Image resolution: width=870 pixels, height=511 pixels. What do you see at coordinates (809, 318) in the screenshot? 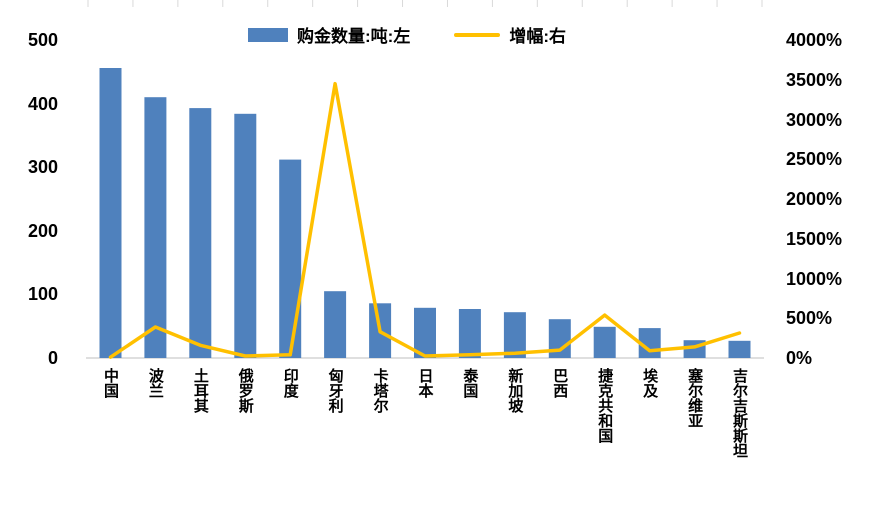
I see `right-axis-tick-label: 500%` at bounding box center [809, 318].